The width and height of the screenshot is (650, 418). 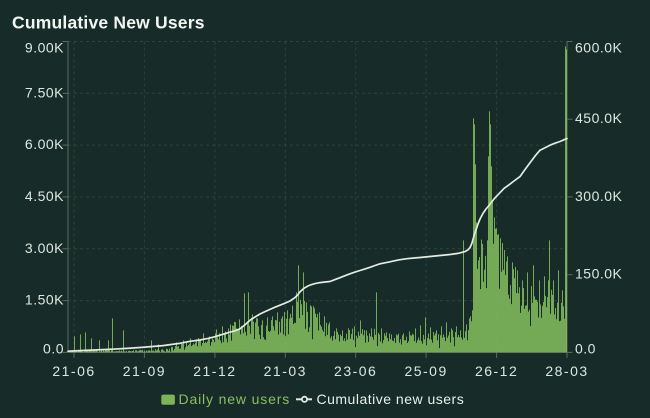 What do you see at coordinates (285, 371) in the screenshot?
I see `svg-text: 21-03` at bounding box center [285, 371].